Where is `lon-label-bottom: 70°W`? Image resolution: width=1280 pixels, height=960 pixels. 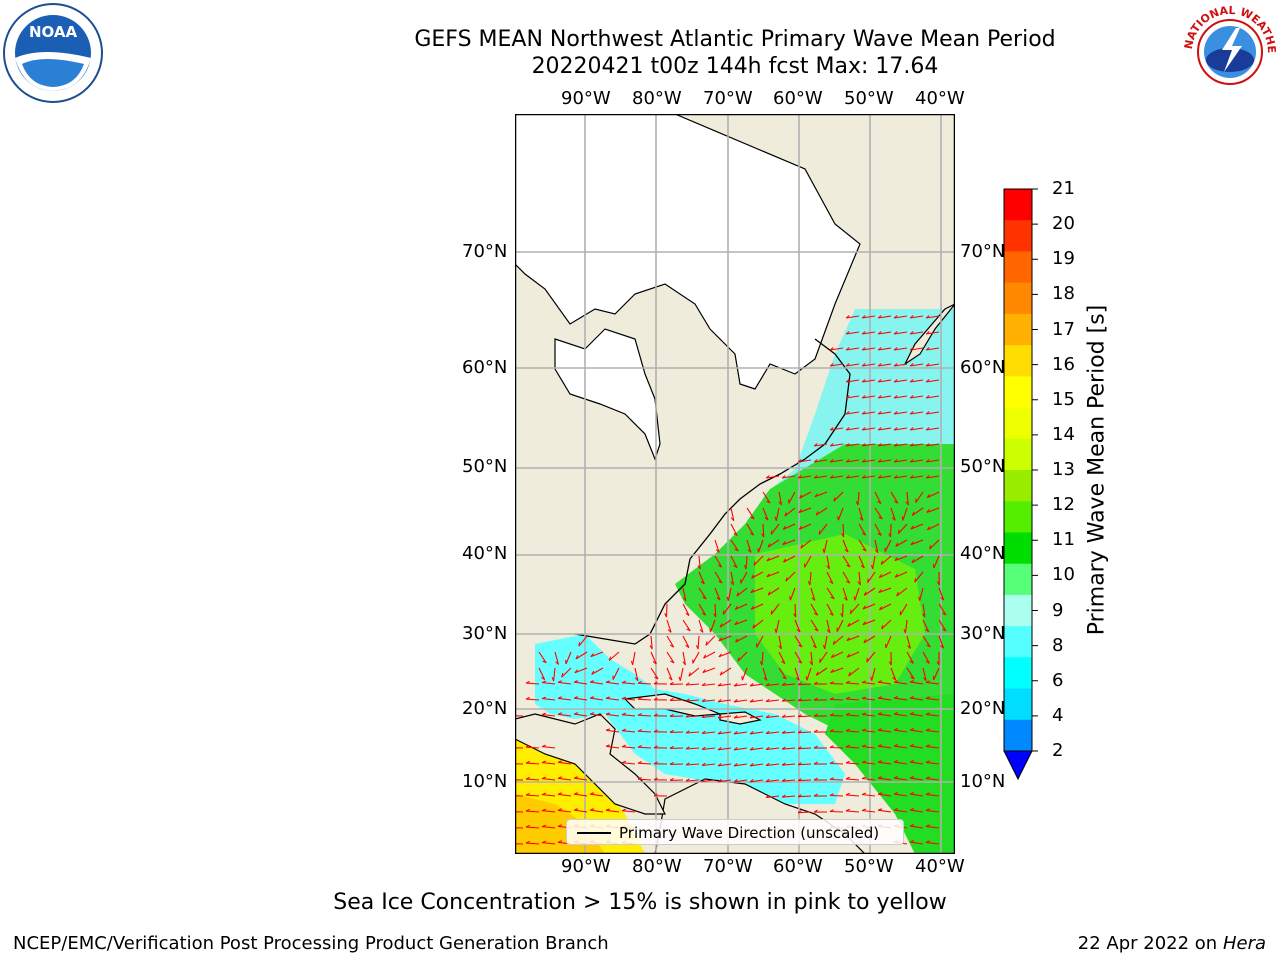 lon-label-bottom: 70°W is located at coordinates (728, 866).